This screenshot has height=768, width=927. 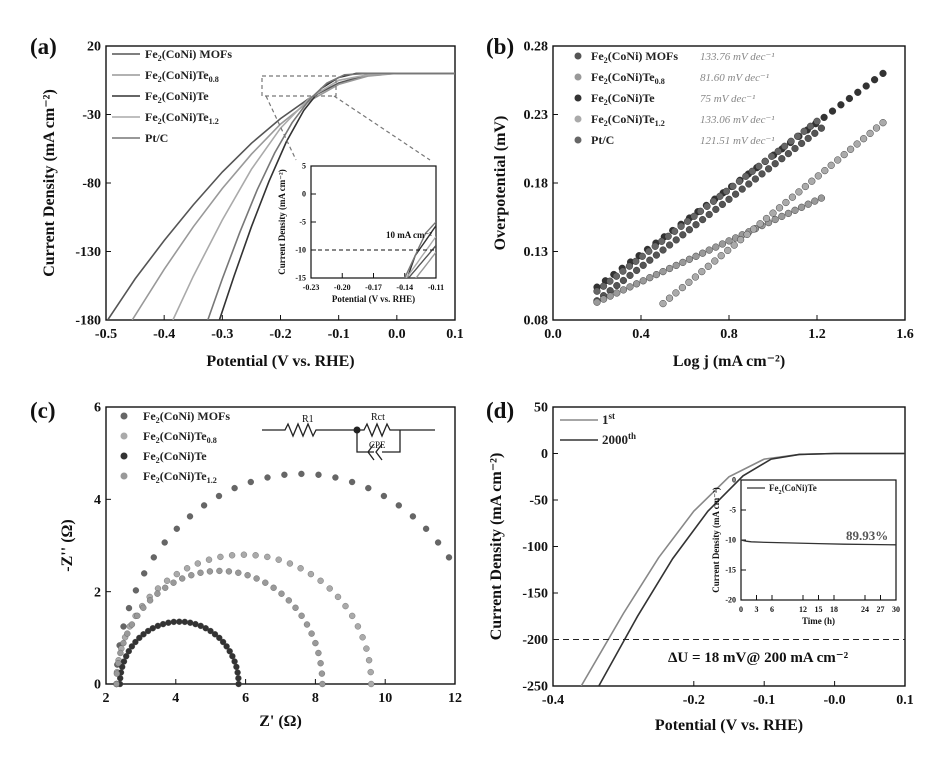 What do you see at coordinates (535, 594) in the screenshot?
I see `panel-d-ytick-label: -150` at bounding box center [535, 594].